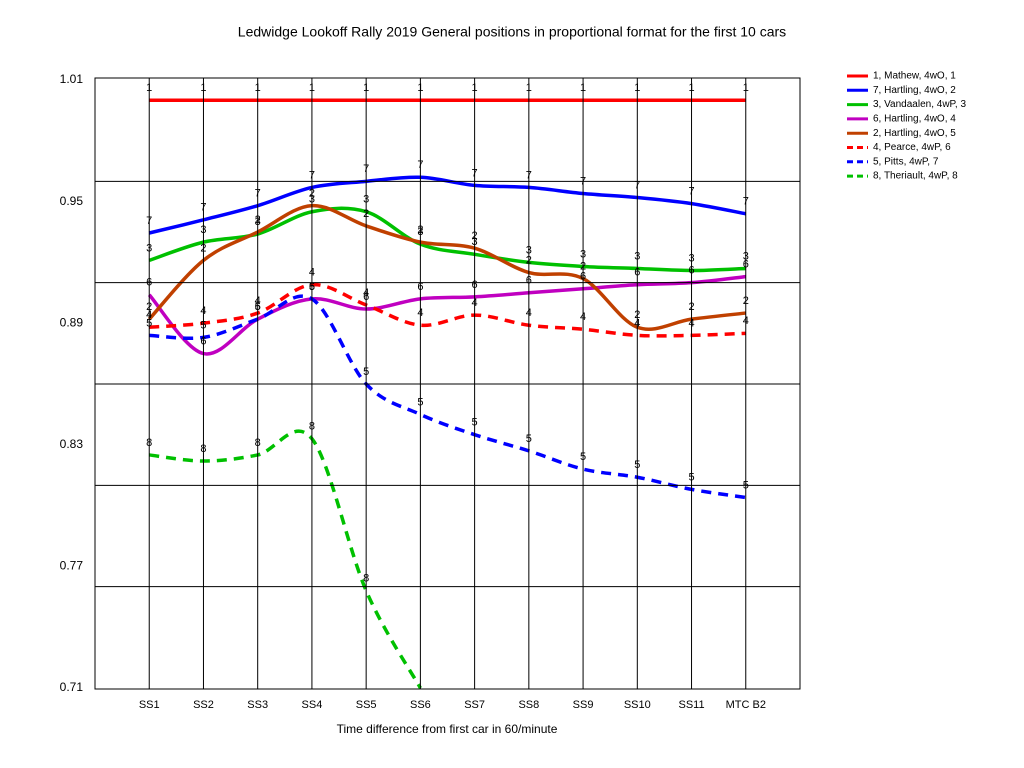 The width and height of the screenshot is (1024, 768). Describe the element at coordinates (912, 147) in the screenshot. I see `legend-label: 4, Pearce, 4wP, 6` at that location.